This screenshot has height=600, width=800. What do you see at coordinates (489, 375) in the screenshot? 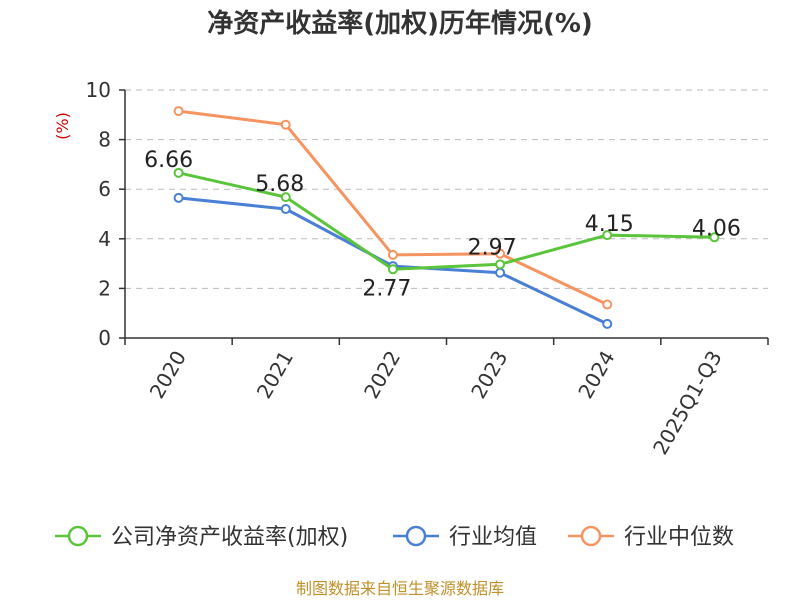
I see `x-tick-label: 2023` at bounding box center [489, 375].